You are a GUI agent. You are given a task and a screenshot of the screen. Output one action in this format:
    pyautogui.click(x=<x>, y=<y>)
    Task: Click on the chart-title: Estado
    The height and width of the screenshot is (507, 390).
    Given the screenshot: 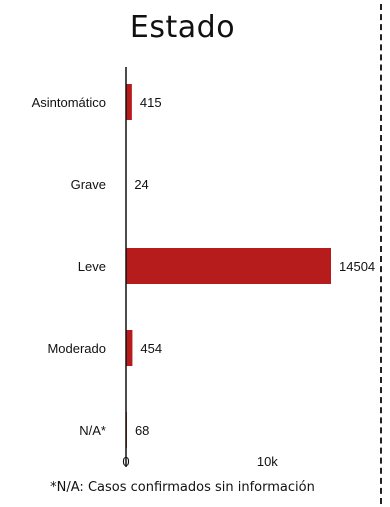 What is the action you would take?
    pyautogui.click(x=182, y=27)
    